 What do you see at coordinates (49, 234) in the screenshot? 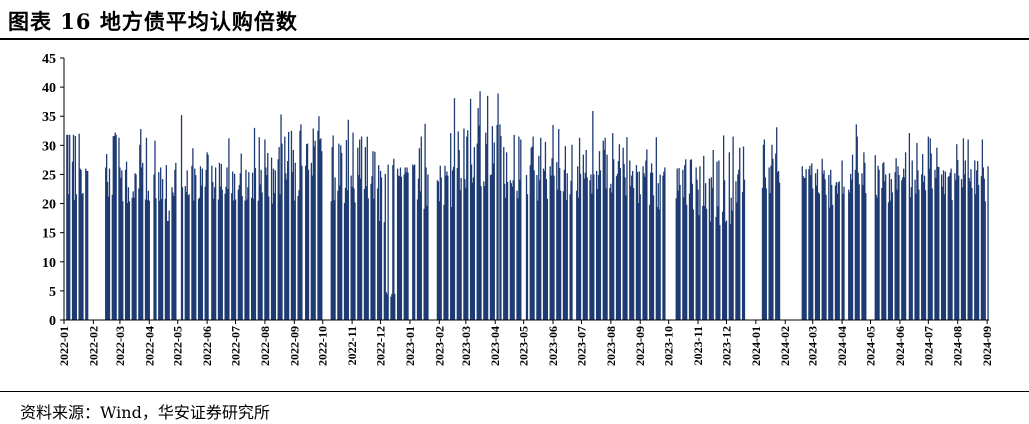
I see `y-tick-label: 15` at bounding box center [49, 234].